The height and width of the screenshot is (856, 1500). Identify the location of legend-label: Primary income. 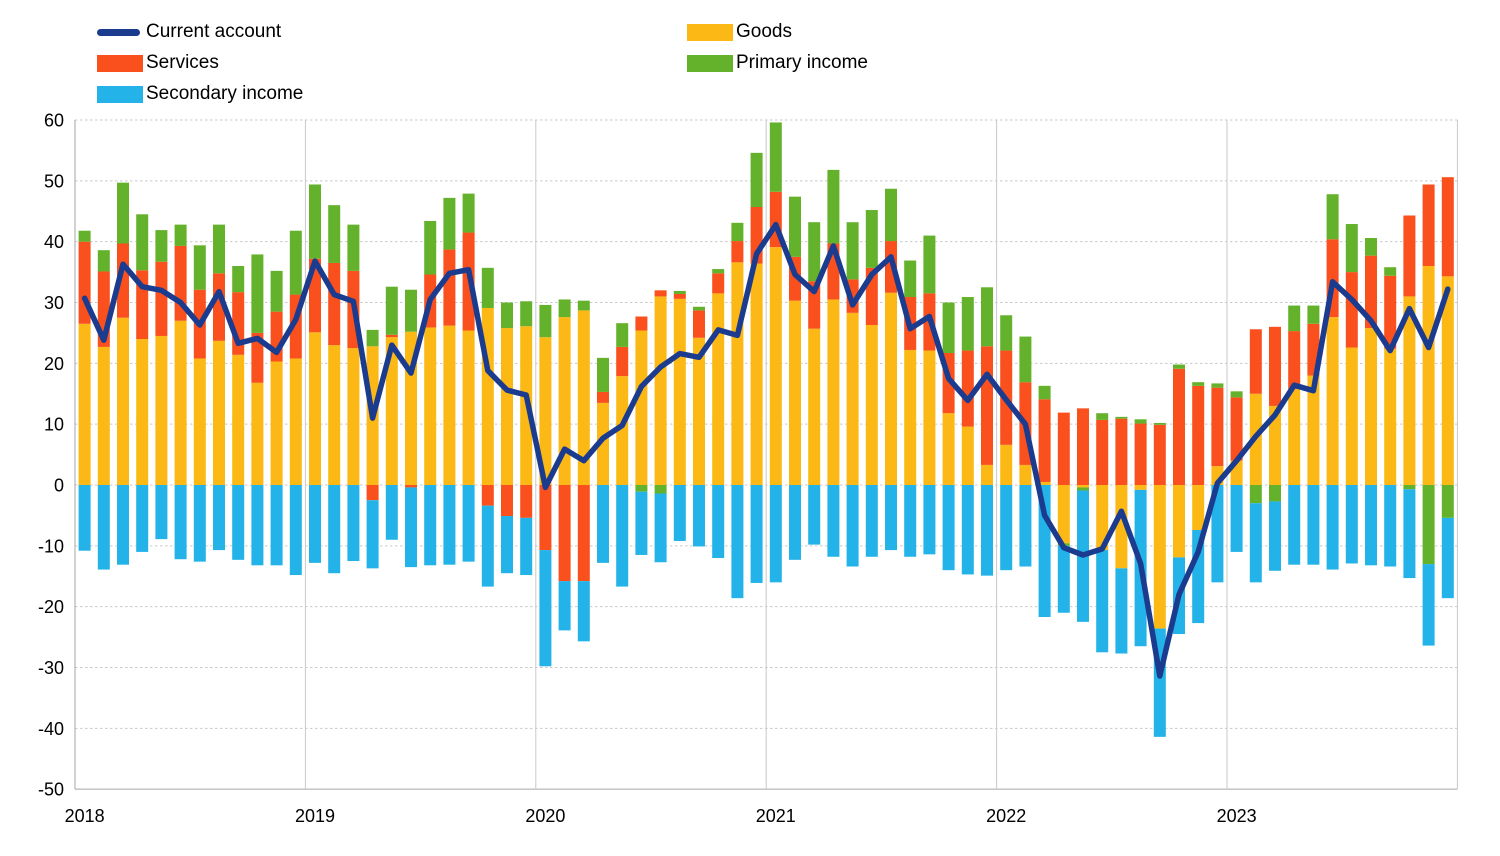
(802, 62).